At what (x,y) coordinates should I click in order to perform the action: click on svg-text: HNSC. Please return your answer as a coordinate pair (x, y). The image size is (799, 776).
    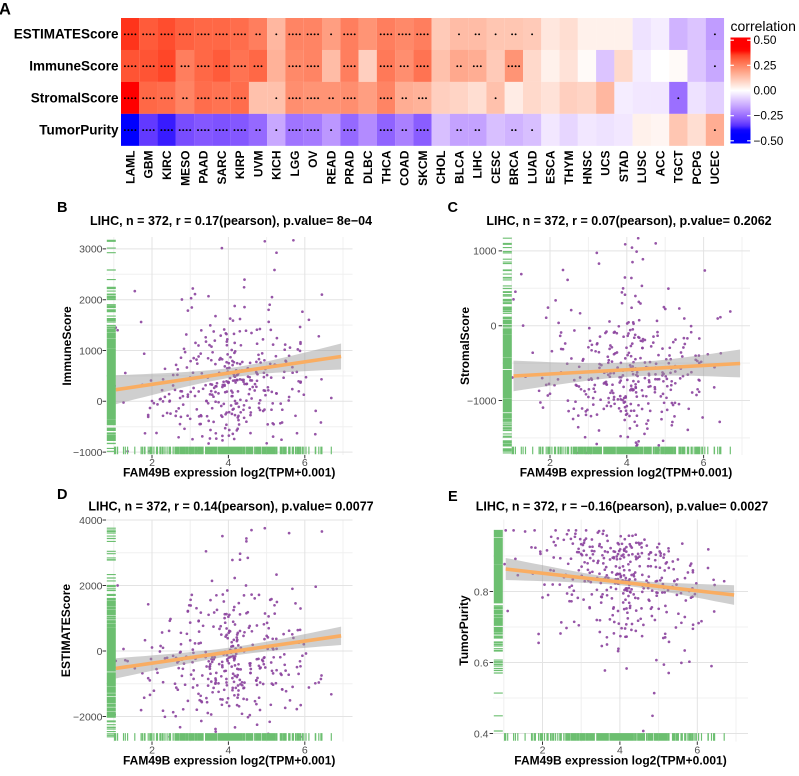
    Looking at the image, I should click on (587, 167).